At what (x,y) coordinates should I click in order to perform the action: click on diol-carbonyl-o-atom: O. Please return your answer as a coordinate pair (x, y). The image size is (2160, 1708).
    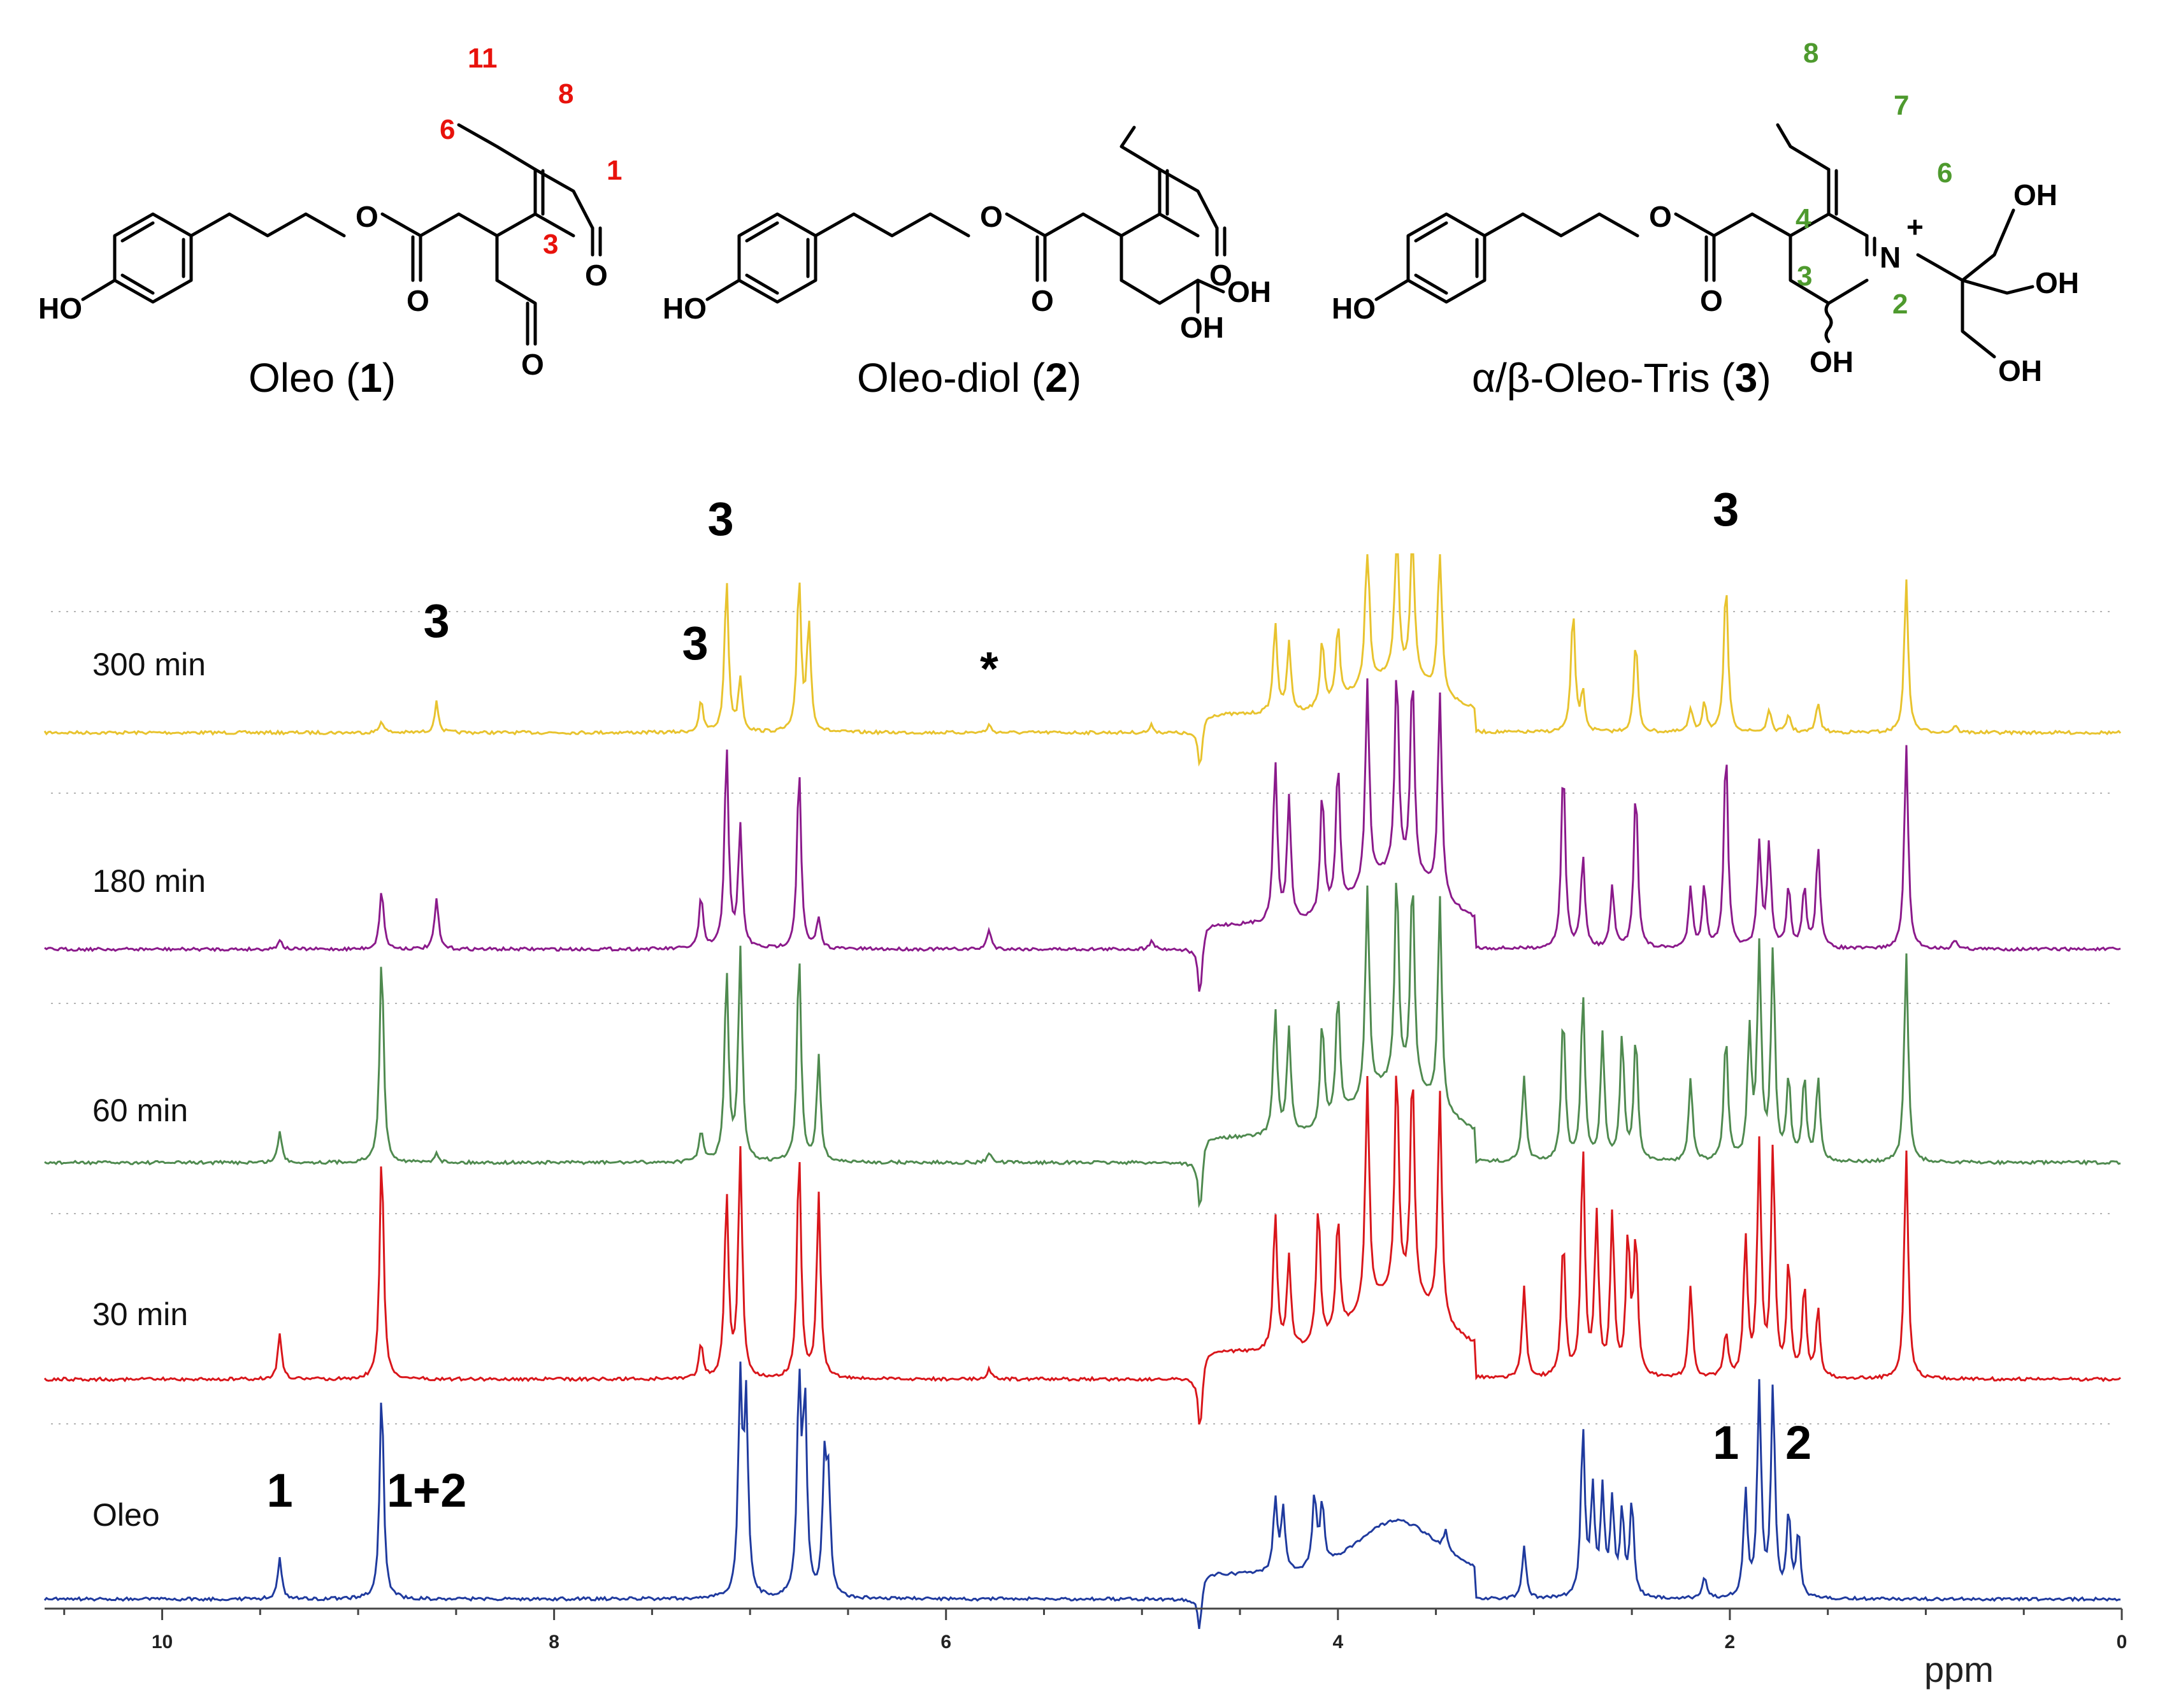
    Looking at the image, I should click on (1042, 300).